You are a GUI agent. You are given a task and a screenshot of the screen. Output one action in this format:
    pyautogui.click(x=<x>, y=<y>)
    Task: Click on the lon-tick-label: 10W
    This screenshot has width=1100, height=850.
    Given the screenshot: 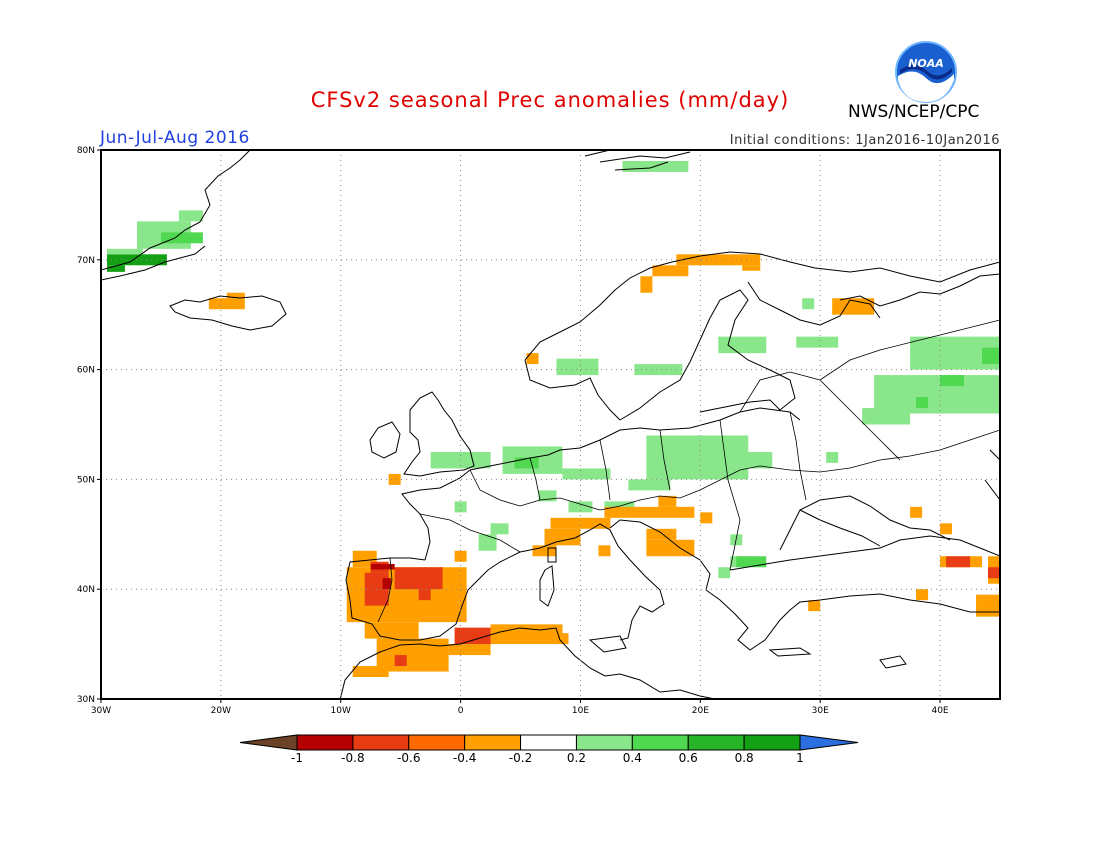 What is the action you would take?
    pyautogui.click(x=341, y=711)
    